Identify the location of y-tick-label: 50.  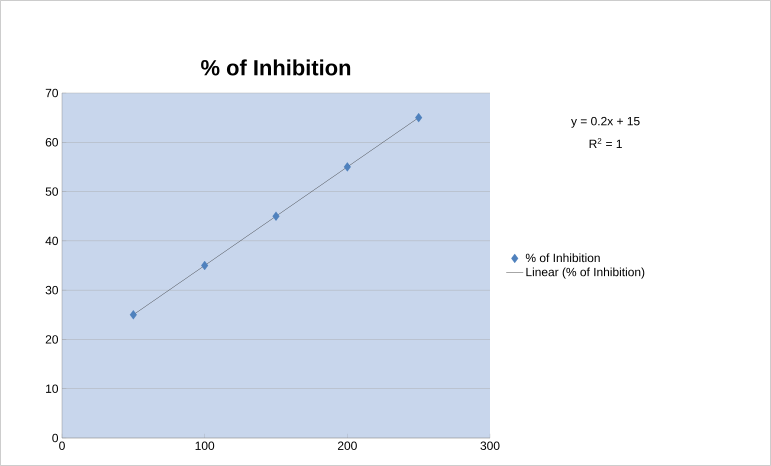
(52, 191).